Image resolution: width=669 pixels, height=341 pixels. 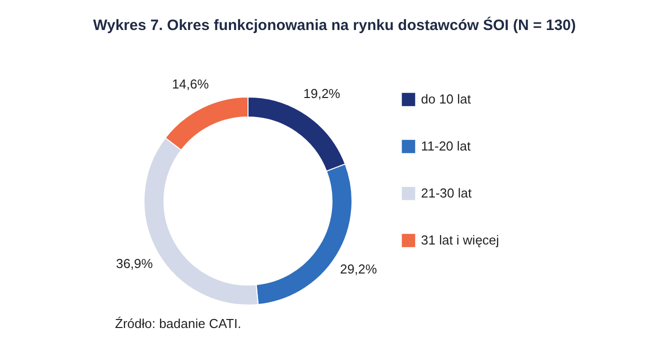 What do you see at coordinates (460, 240) in the screenshot?
I see `legend-label: 31 lat i więcej` at bounding box center [460, 240].